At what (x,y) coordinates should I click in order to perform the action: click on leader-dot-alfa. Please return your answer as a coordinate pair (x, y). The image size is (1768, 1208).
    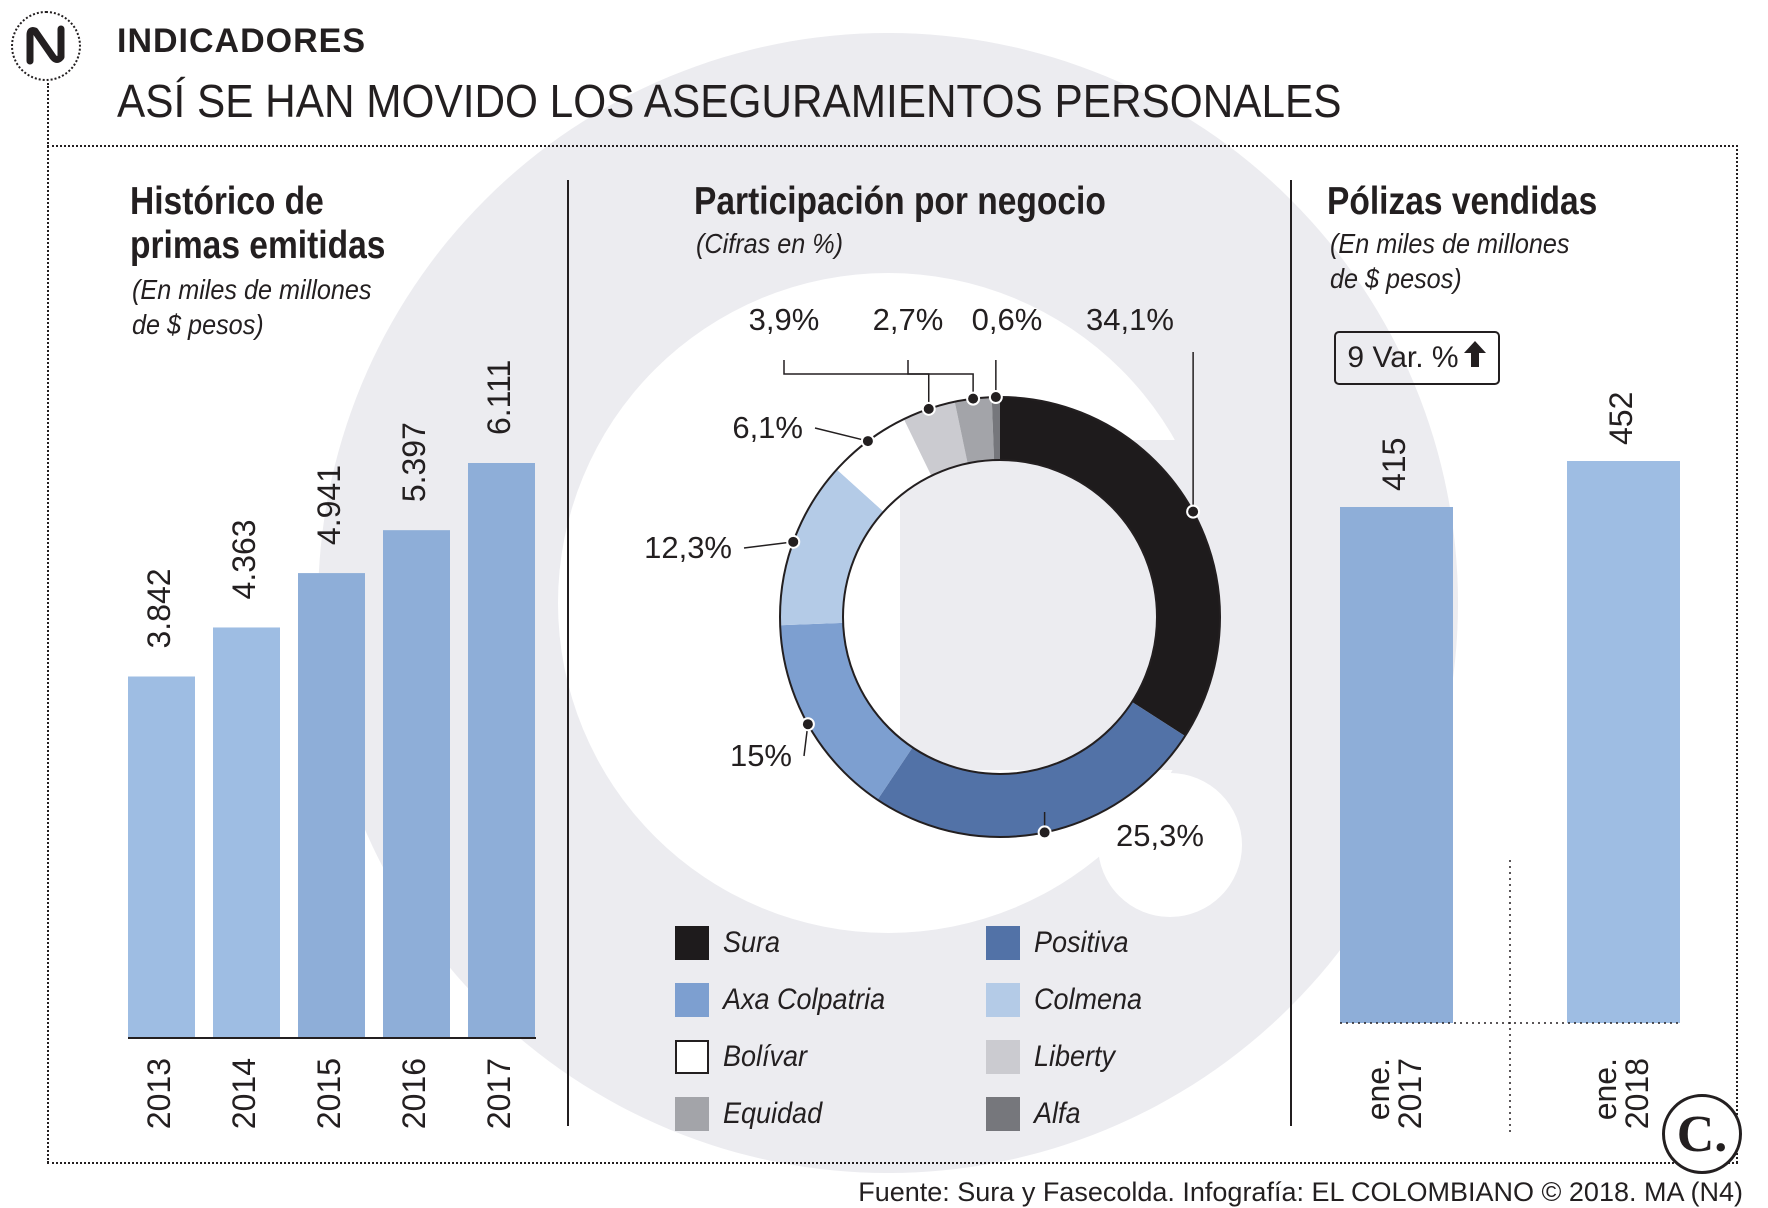
    Looking at the image, I should click on (995, 397).